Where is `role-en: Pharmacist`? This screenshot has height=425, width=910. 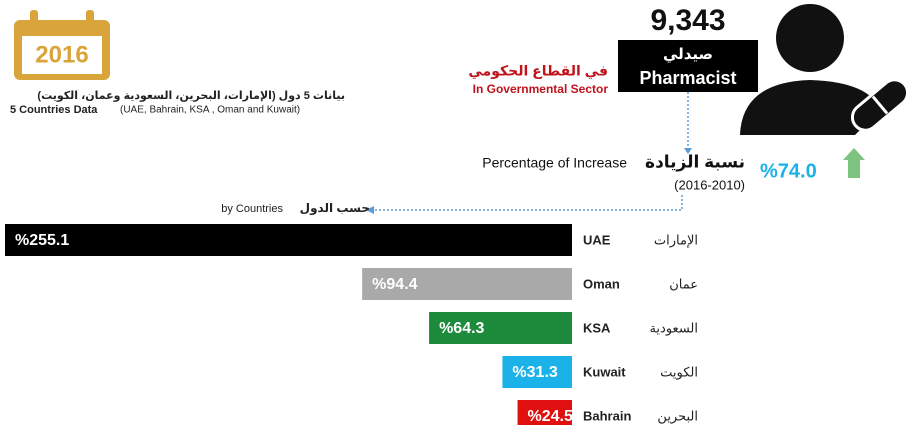 role-en: Pharmacist is located at coordinates (687, 78).